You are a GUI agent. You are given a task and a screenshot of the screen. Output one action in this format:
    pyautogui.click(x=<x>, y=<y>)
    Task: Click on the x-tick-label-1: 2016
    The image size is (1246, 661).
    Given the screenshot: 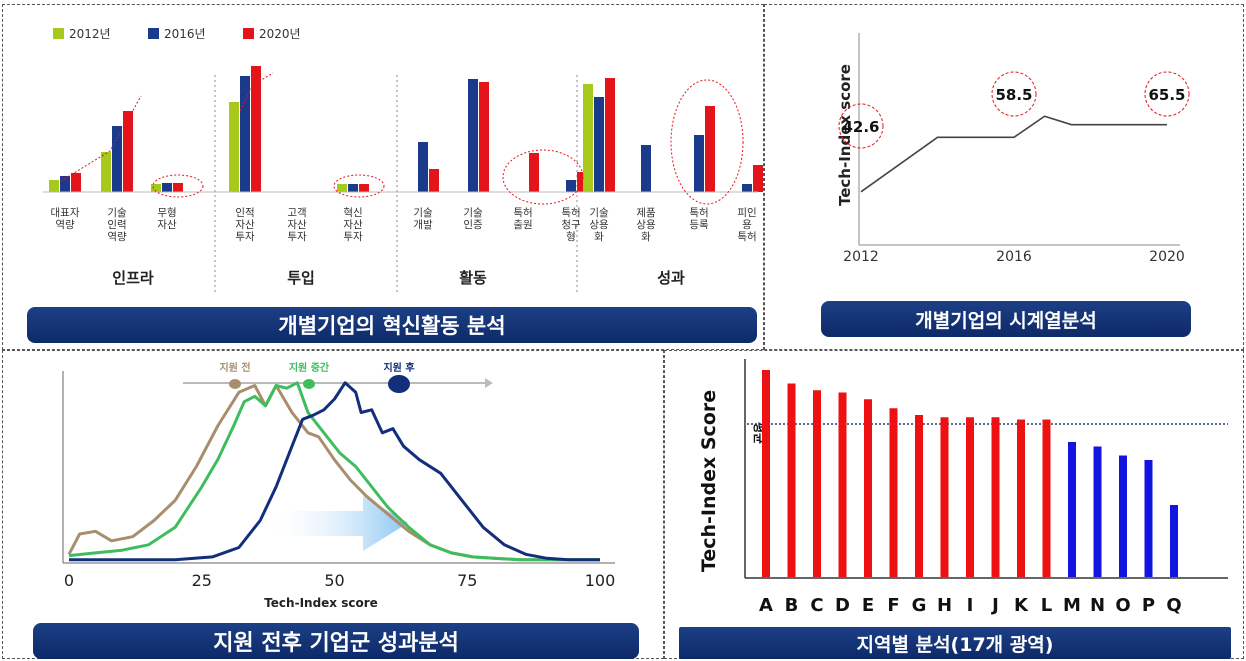 What is the action you would take?
    pyautogui.click(x=1014, y=257)
    